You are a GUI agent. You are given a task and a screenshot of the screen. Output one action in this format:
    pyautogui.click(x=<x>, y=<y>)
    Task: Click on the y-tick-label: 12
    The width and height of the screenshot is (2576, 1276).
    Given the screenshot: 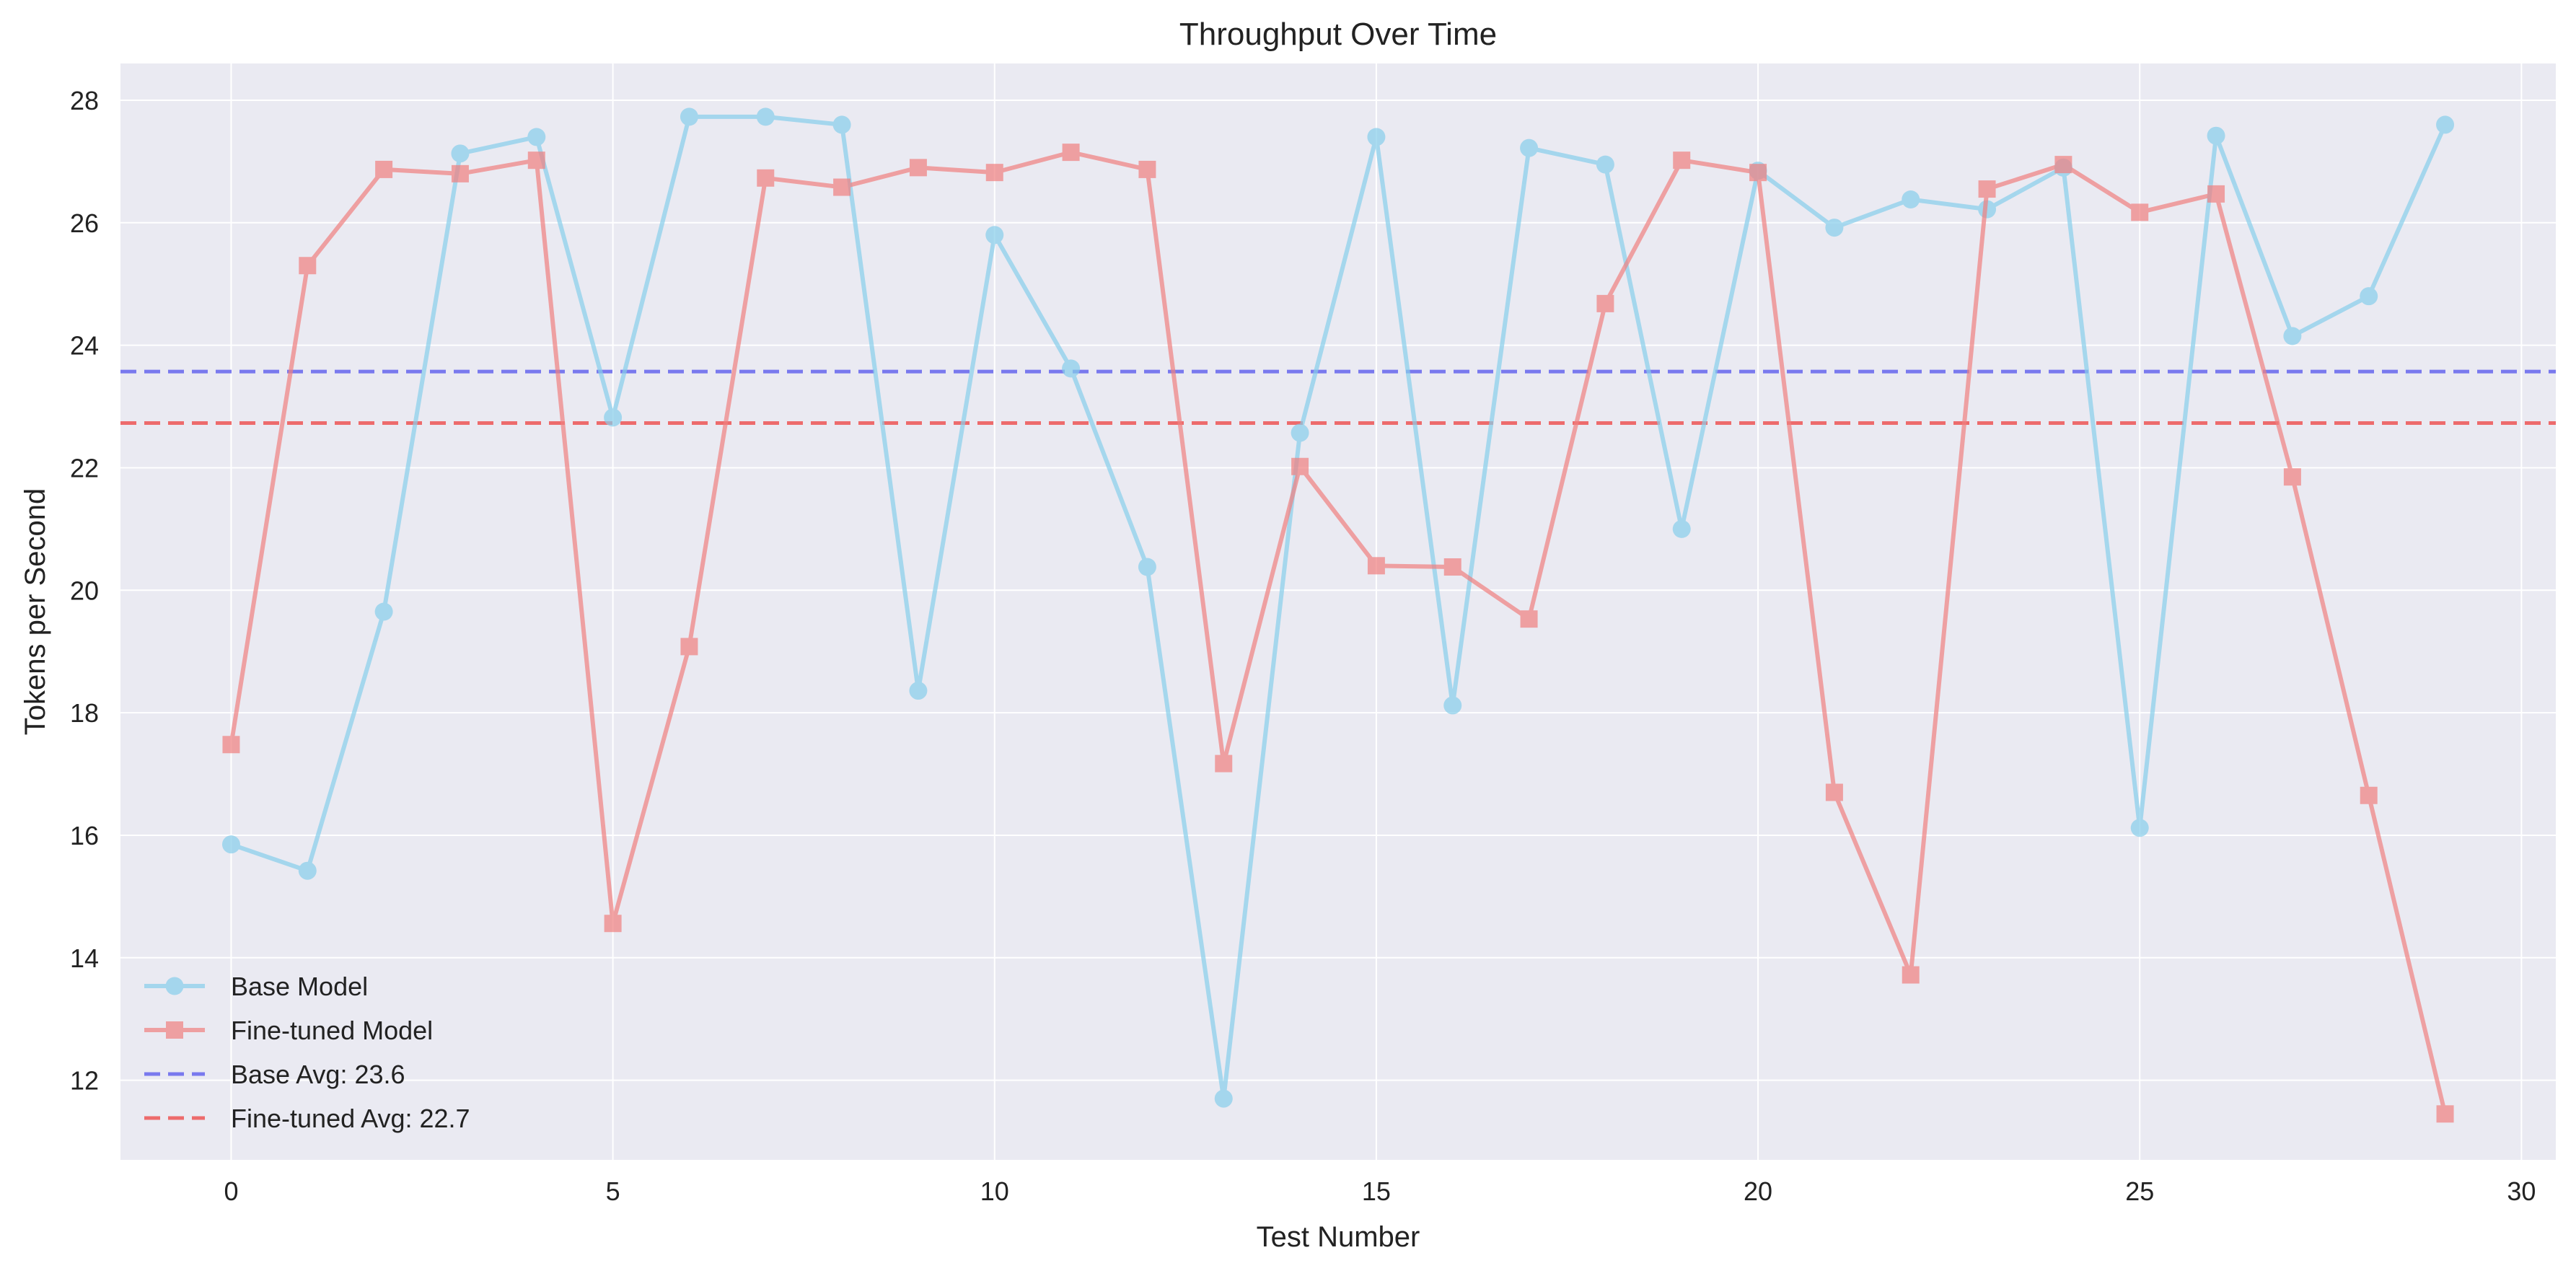 What is the action you would take?
    pyautogui.click(x=84, y=1081)
    